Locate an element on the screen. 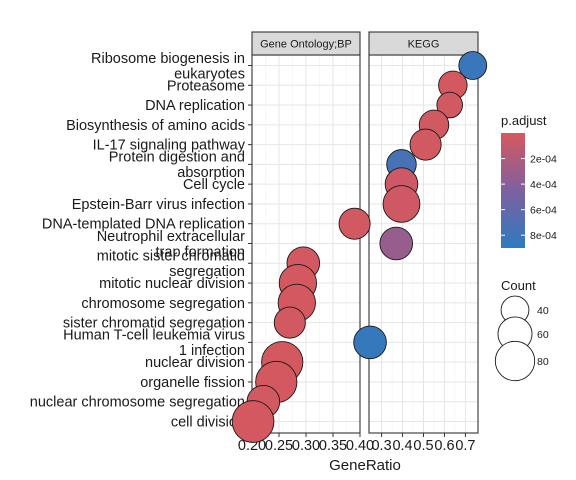 This screenshot has width=576, height=480. y-tick-label: Ribosome biogenesis in eukaryotes is located at coordinates (168, 67).